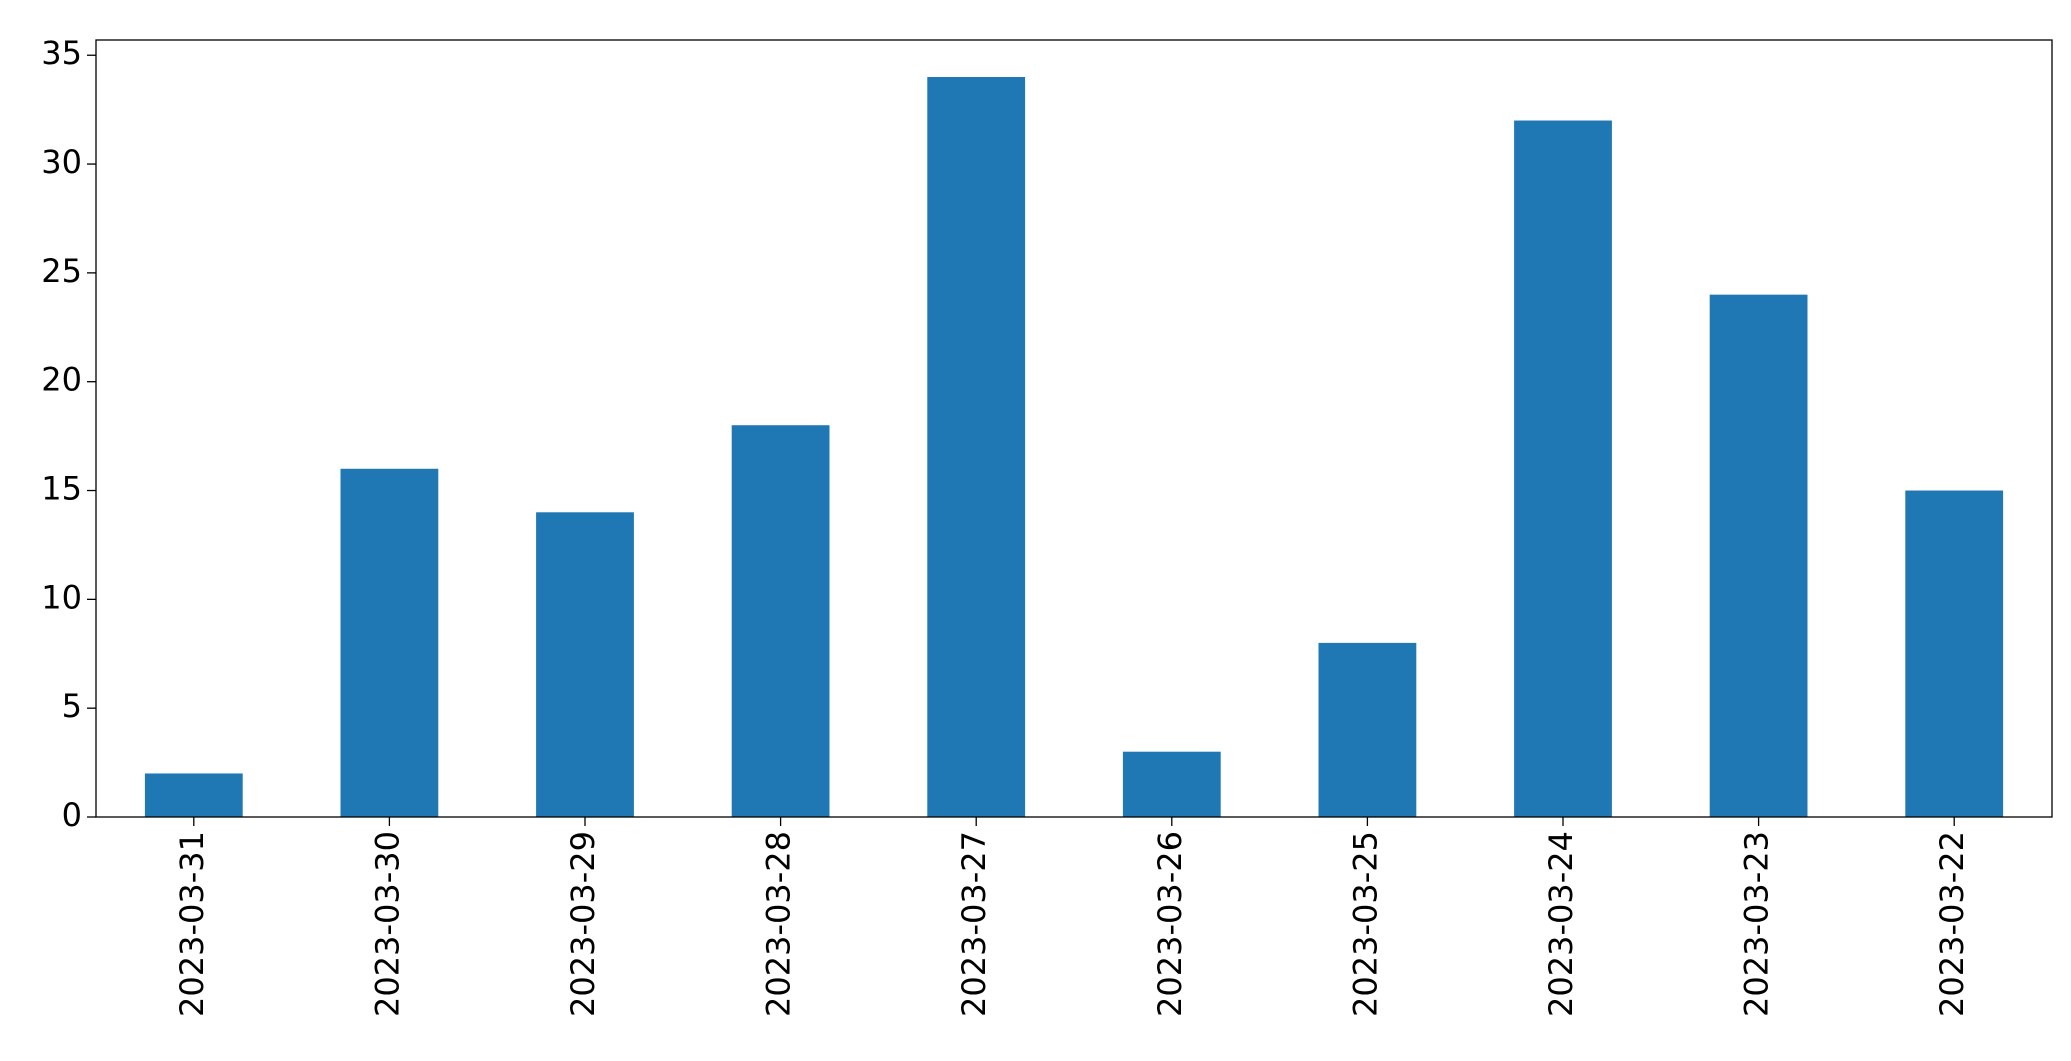  Describe the element at coordinates (72, 706) in the screenshot. I see `y-tick-label: 5` at that location.